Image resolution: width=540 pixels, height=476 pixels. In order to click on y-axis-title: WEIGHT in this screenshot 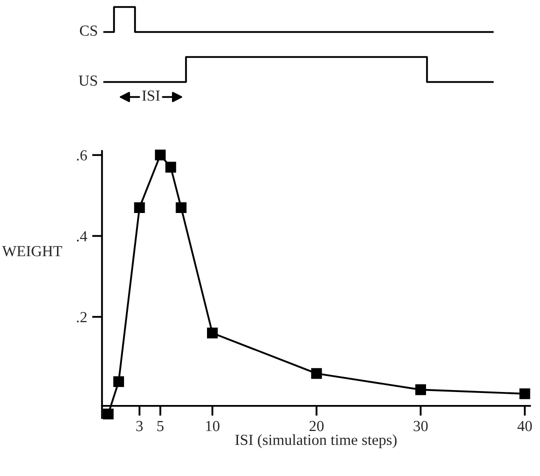, I will do `click(32, 251)`.